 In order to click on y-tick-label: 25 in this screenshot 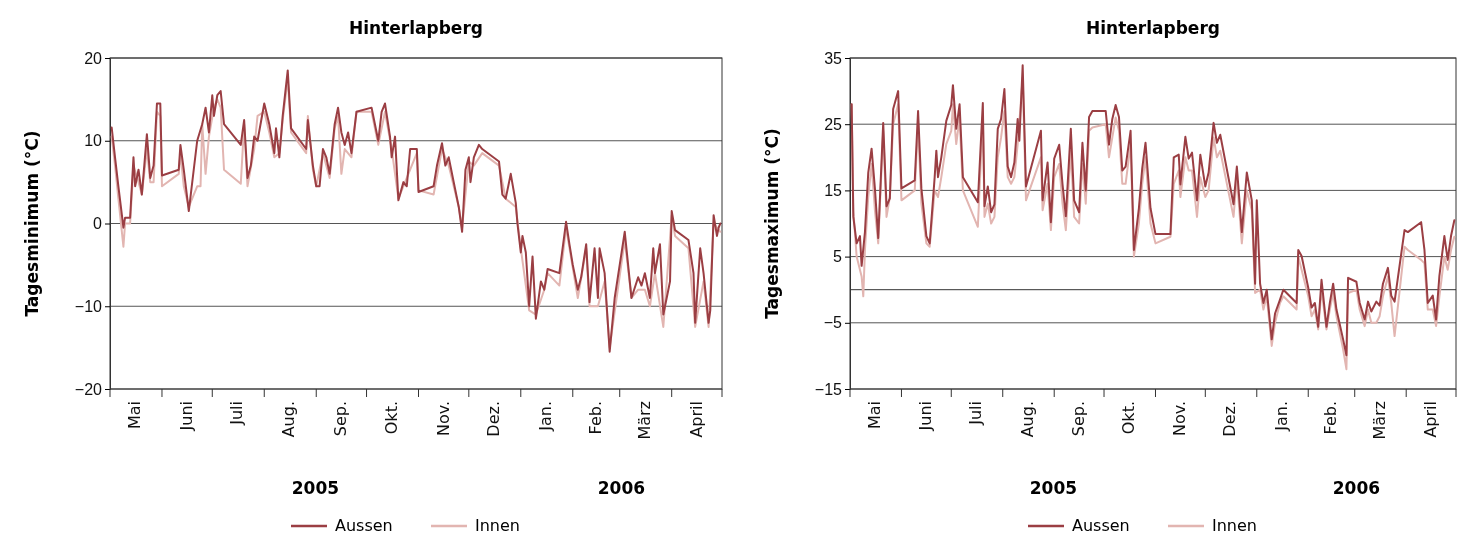, I will do `click(833, 124)`.